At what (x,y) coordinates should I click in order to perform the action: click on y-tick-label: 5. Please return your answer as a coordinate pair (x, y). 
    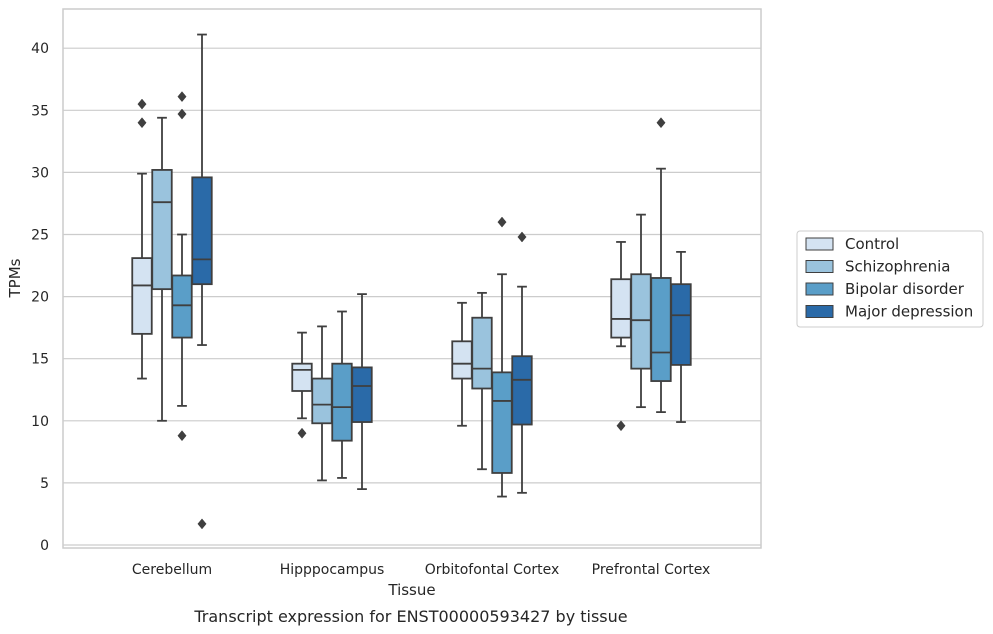
    Looking at the image, I should click on (44, 484).